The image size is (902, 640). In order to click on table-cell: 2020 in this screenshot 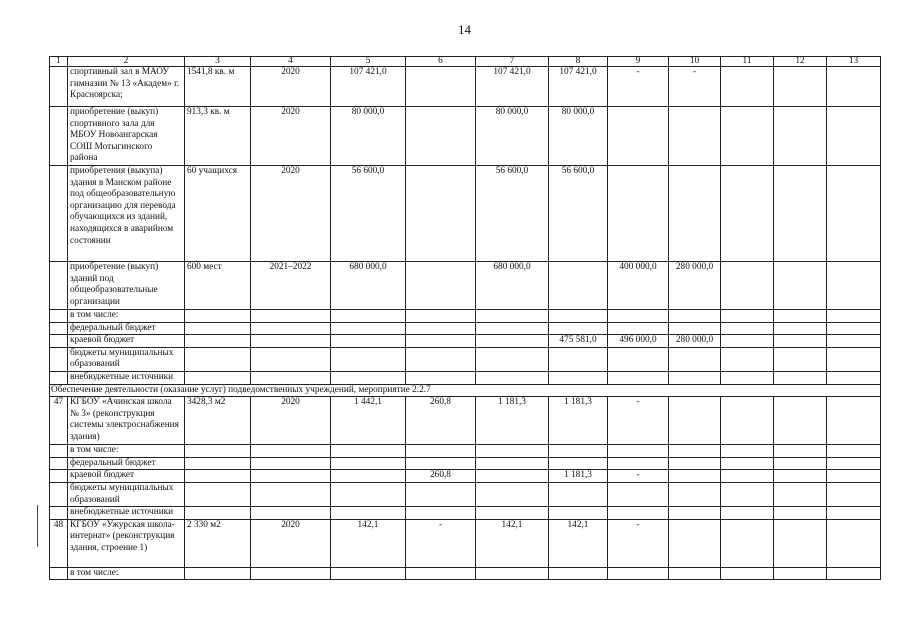, I will do `click(290, 136)`.